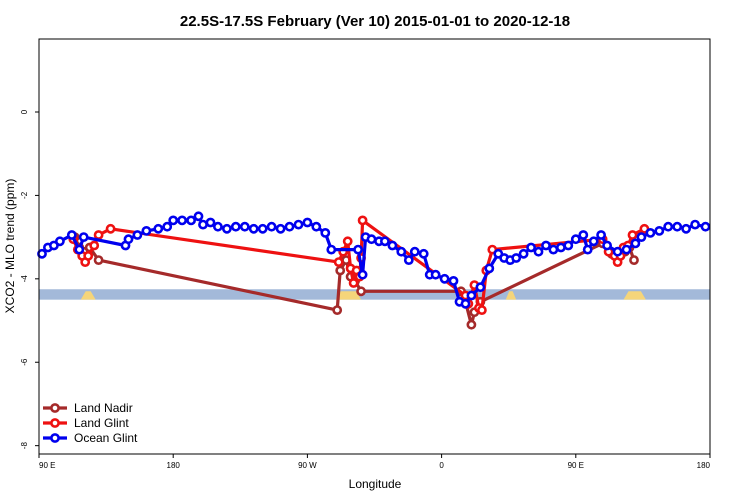  What do you see at coordinates (24, 111) in the screenshot?
I see `y-tick-label-0: 0` at bounding box center [24, 111].